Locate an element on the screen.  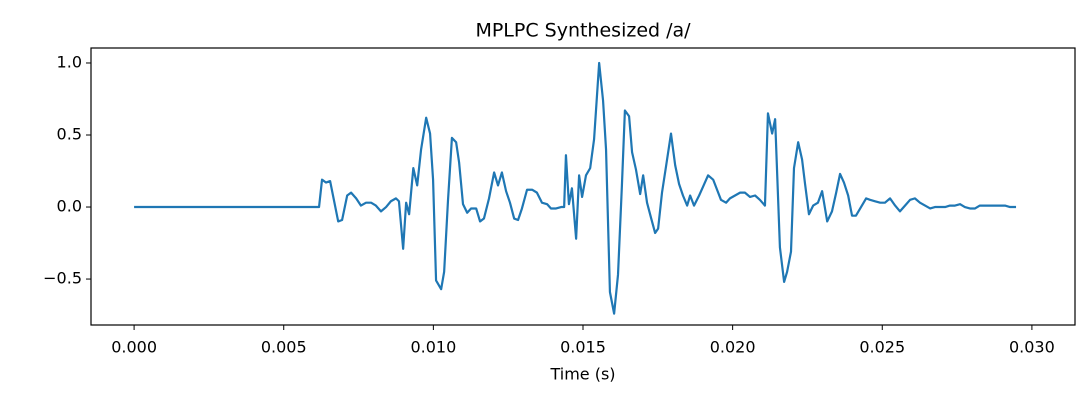
x-tick-label: 0.020 is located at coordinates (733, 347).